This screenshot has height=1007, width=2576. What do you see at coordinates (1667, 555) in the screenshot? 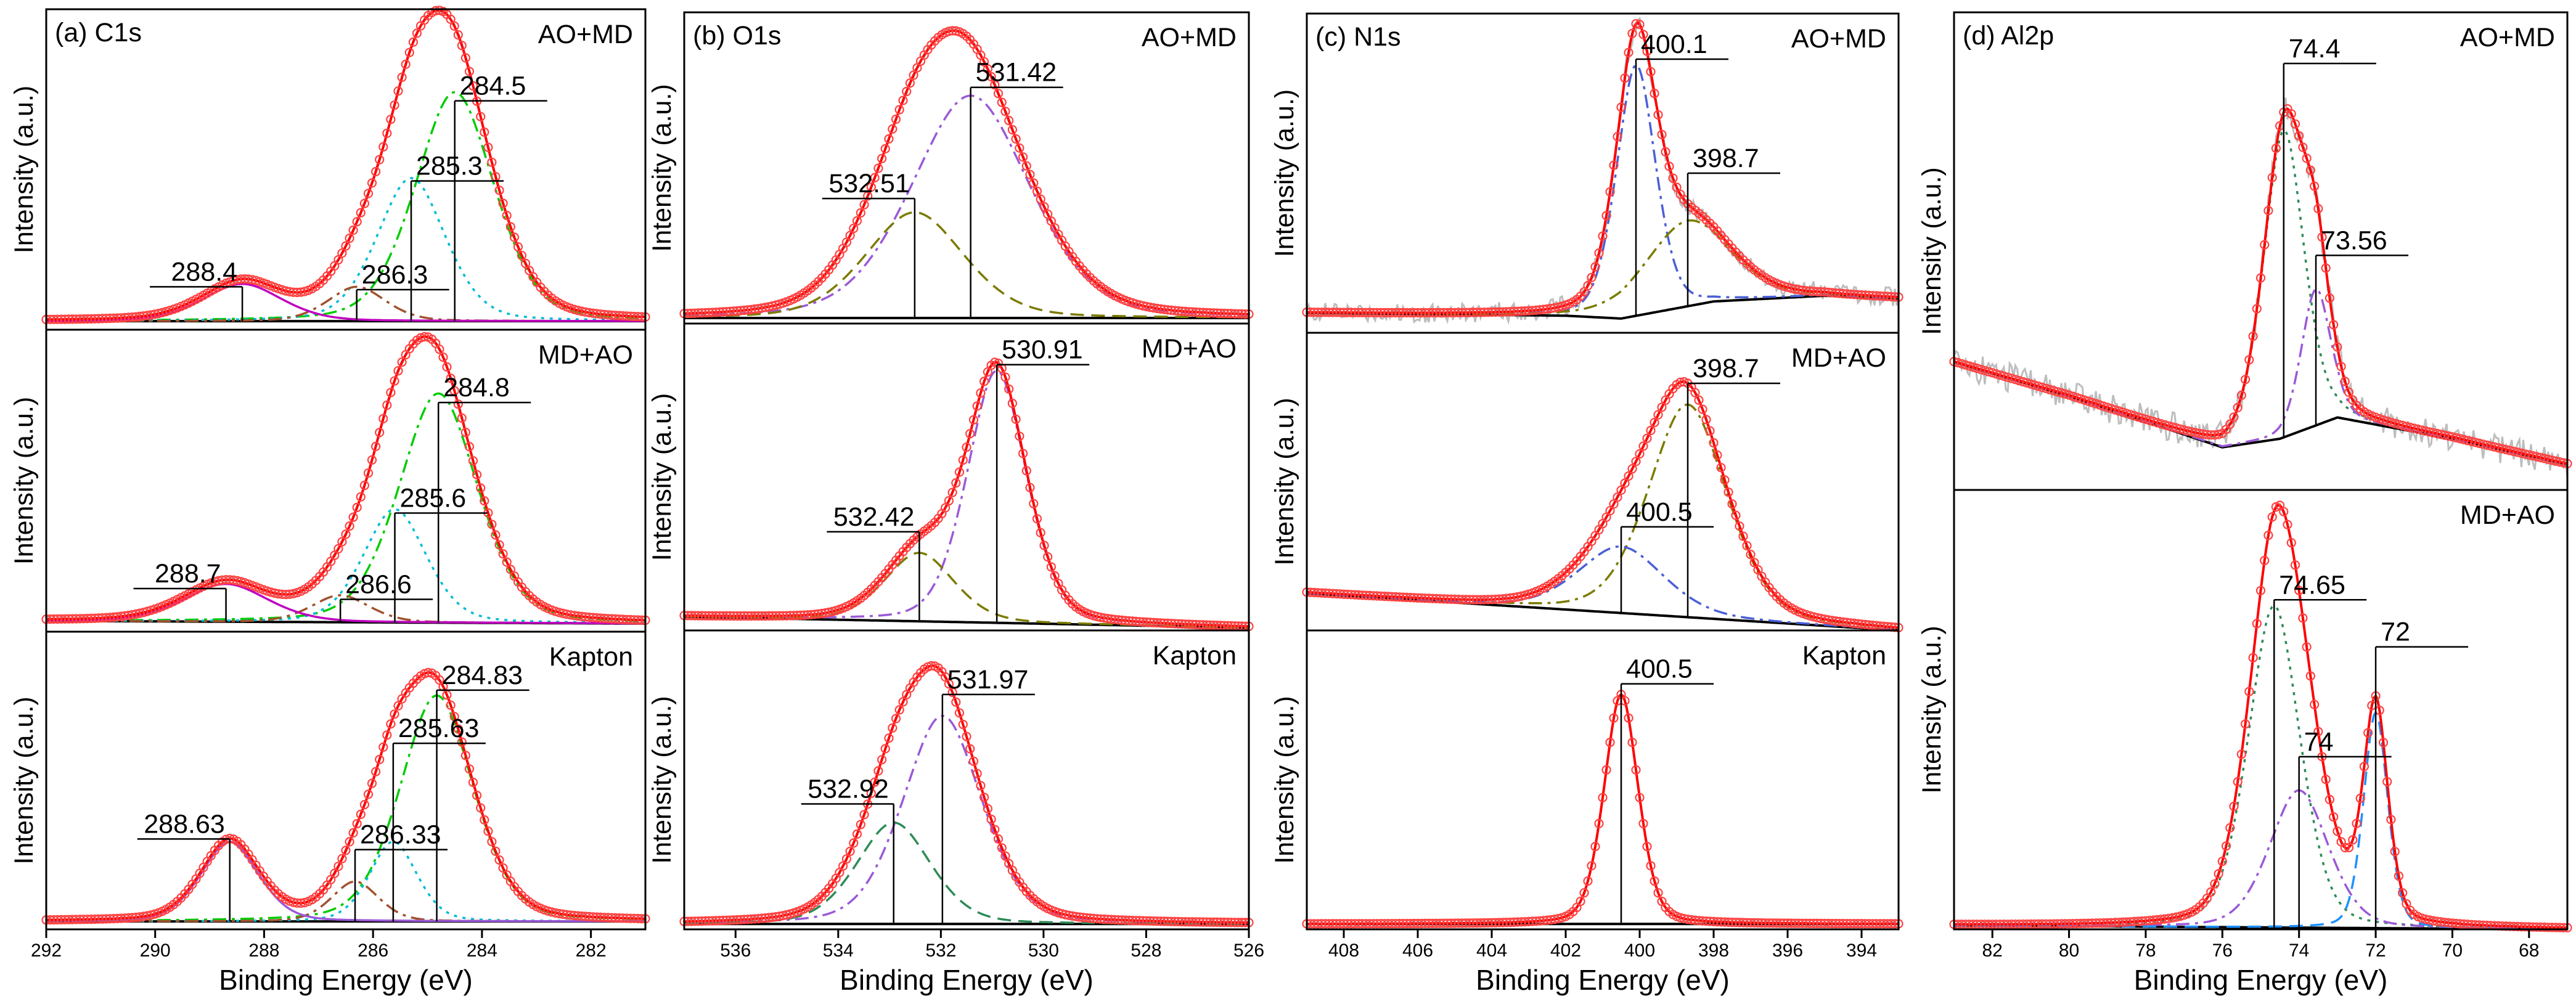
I see `peak-annotation: 400.5` at bounding box center [1667, 555].